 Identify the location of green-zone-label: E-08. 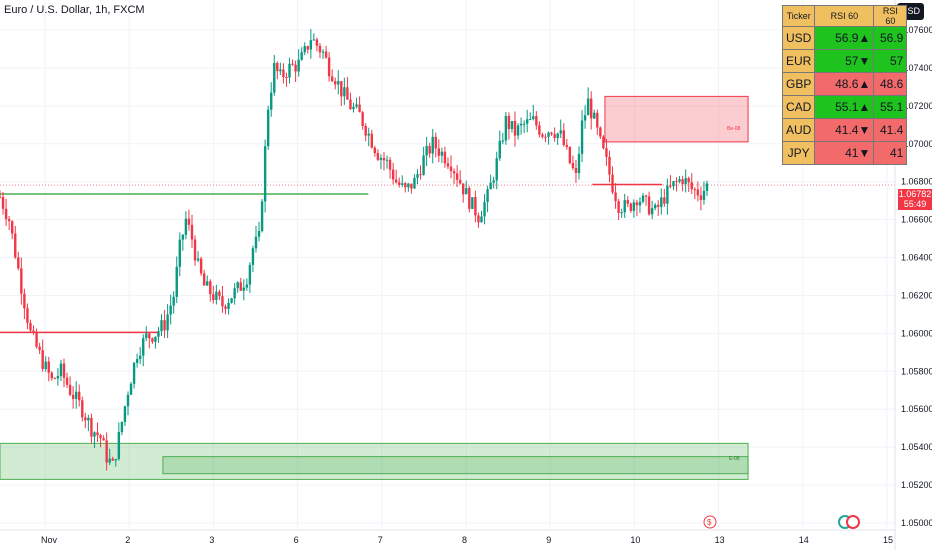
(734, 459).